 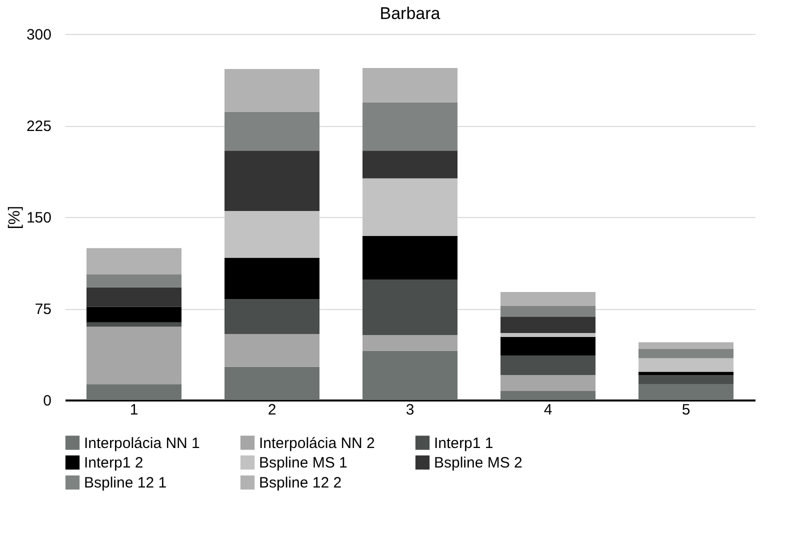 I want to click on y-tick-label: 150, so click(x=39, y=218).